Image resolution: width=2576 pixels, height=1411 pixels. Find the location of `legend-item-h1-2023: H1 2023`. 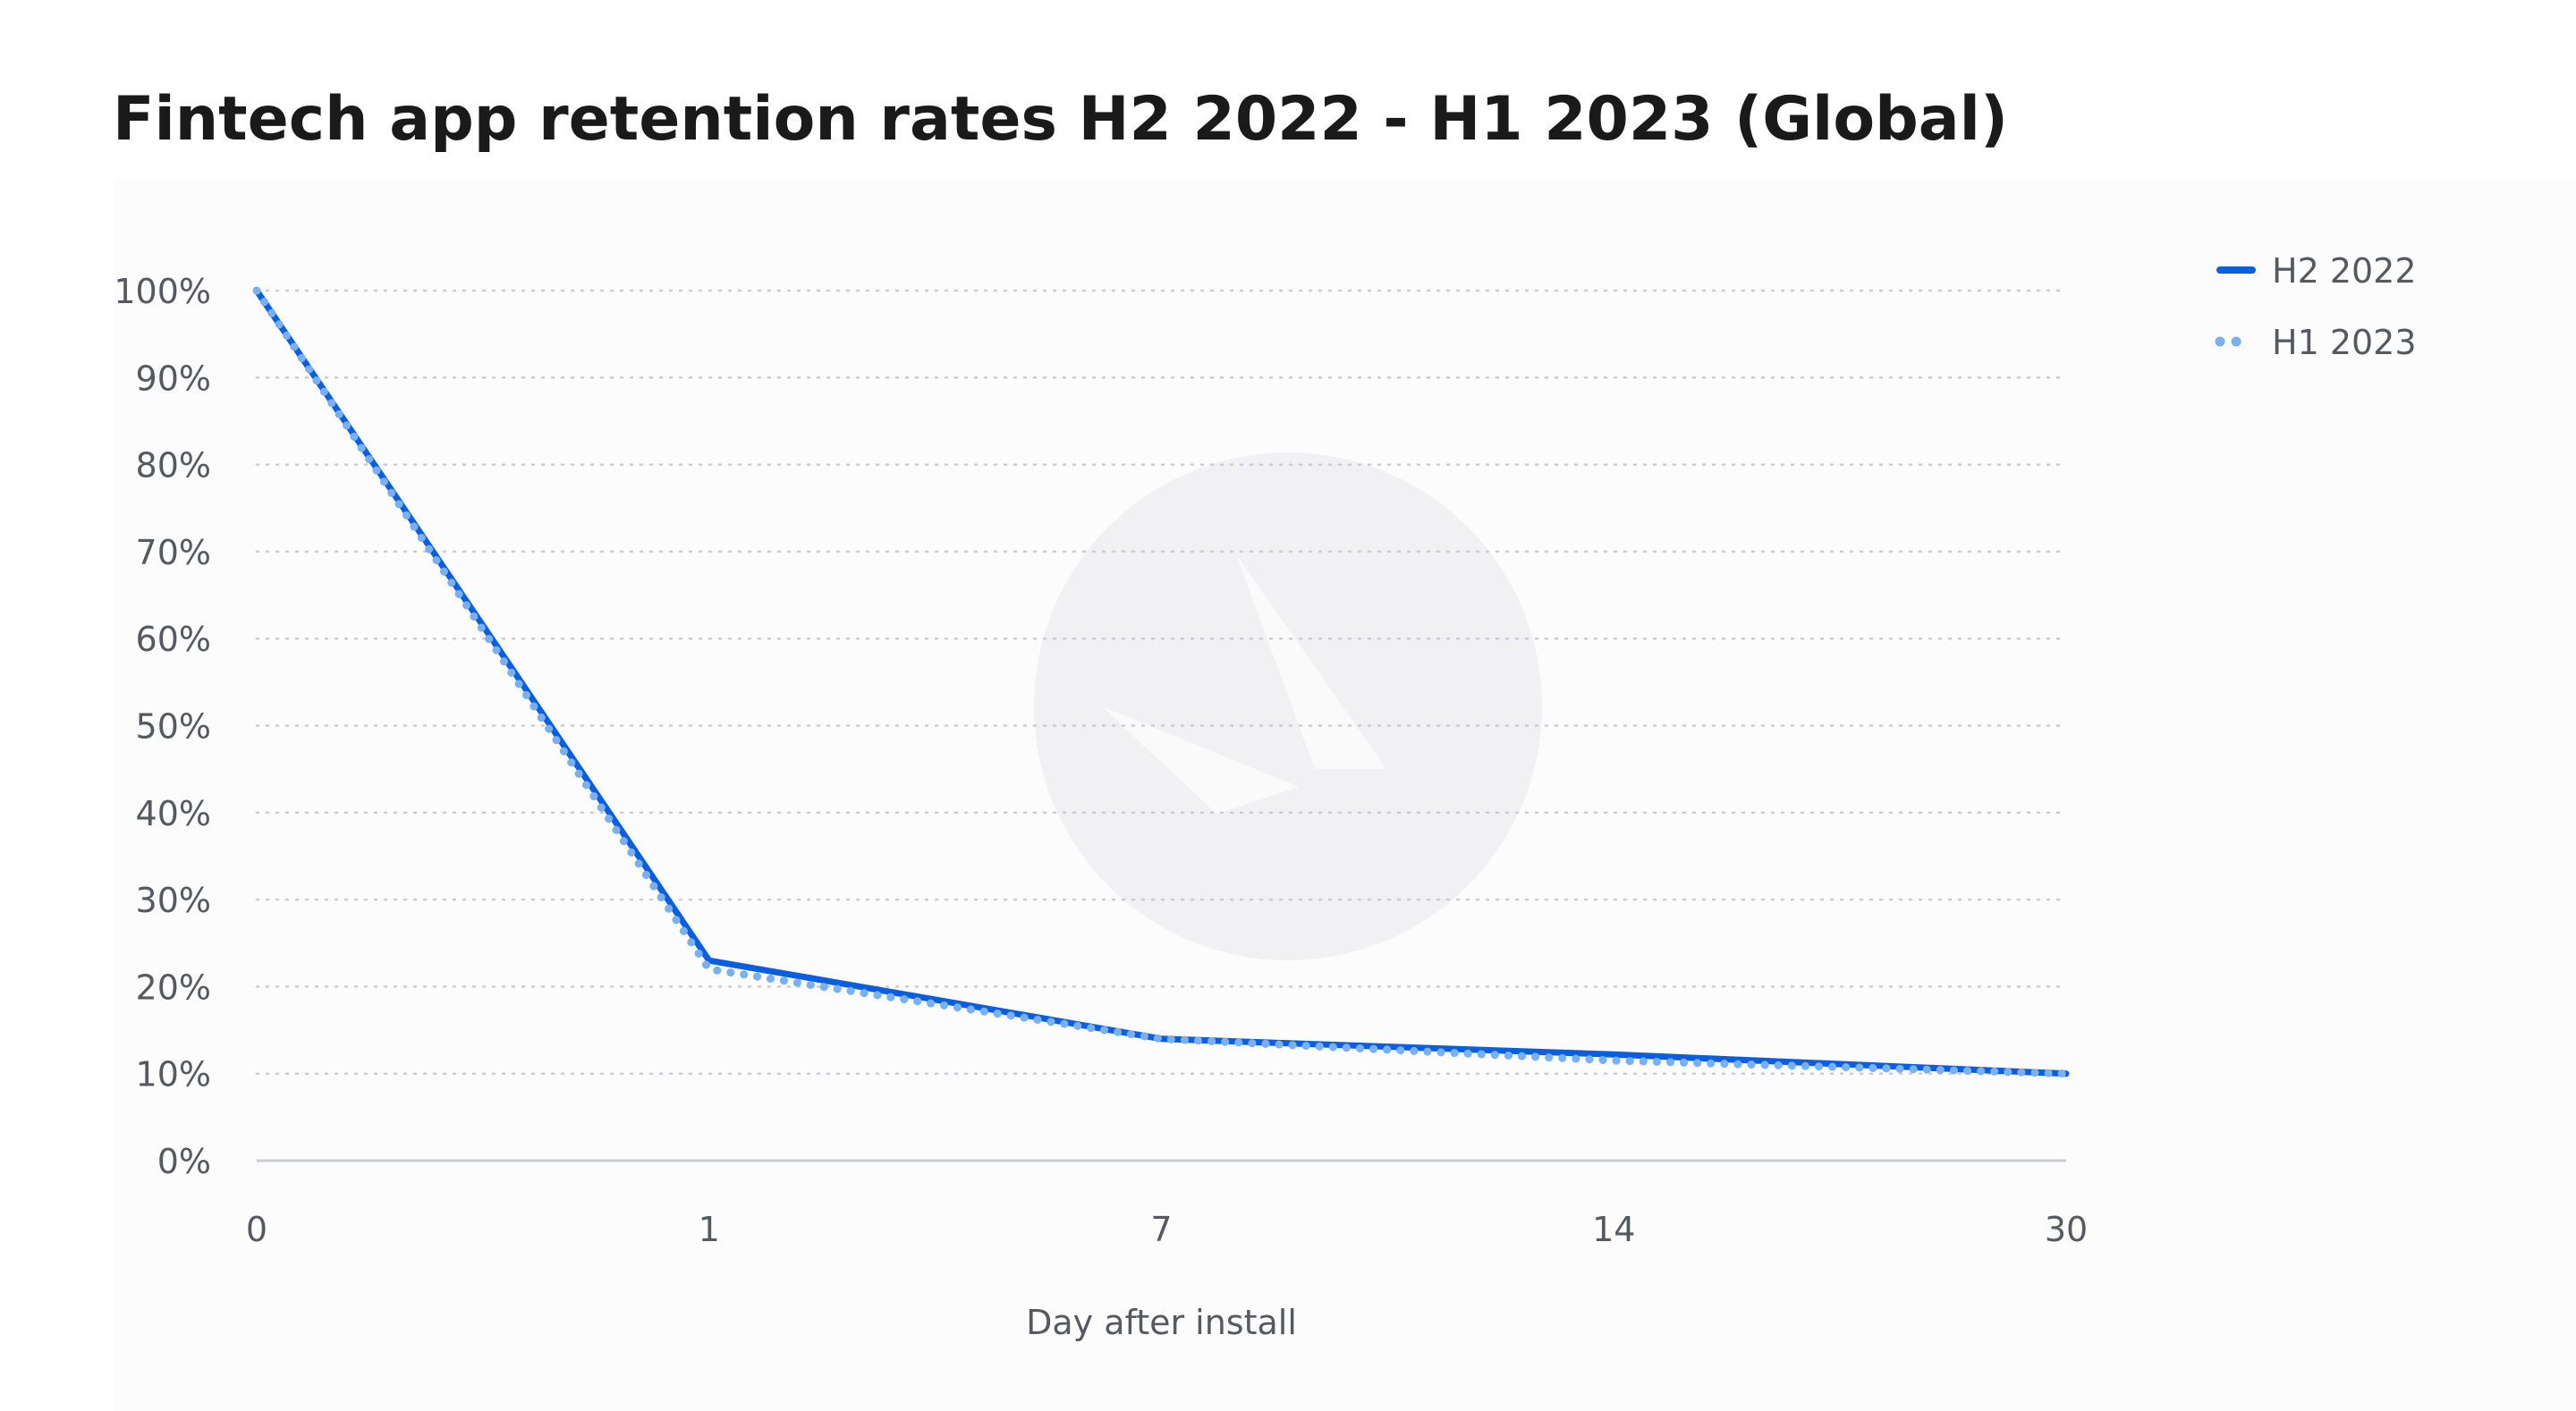

legend-item-h1-2023: H1 2023 is located at coordinates (2316, 342).